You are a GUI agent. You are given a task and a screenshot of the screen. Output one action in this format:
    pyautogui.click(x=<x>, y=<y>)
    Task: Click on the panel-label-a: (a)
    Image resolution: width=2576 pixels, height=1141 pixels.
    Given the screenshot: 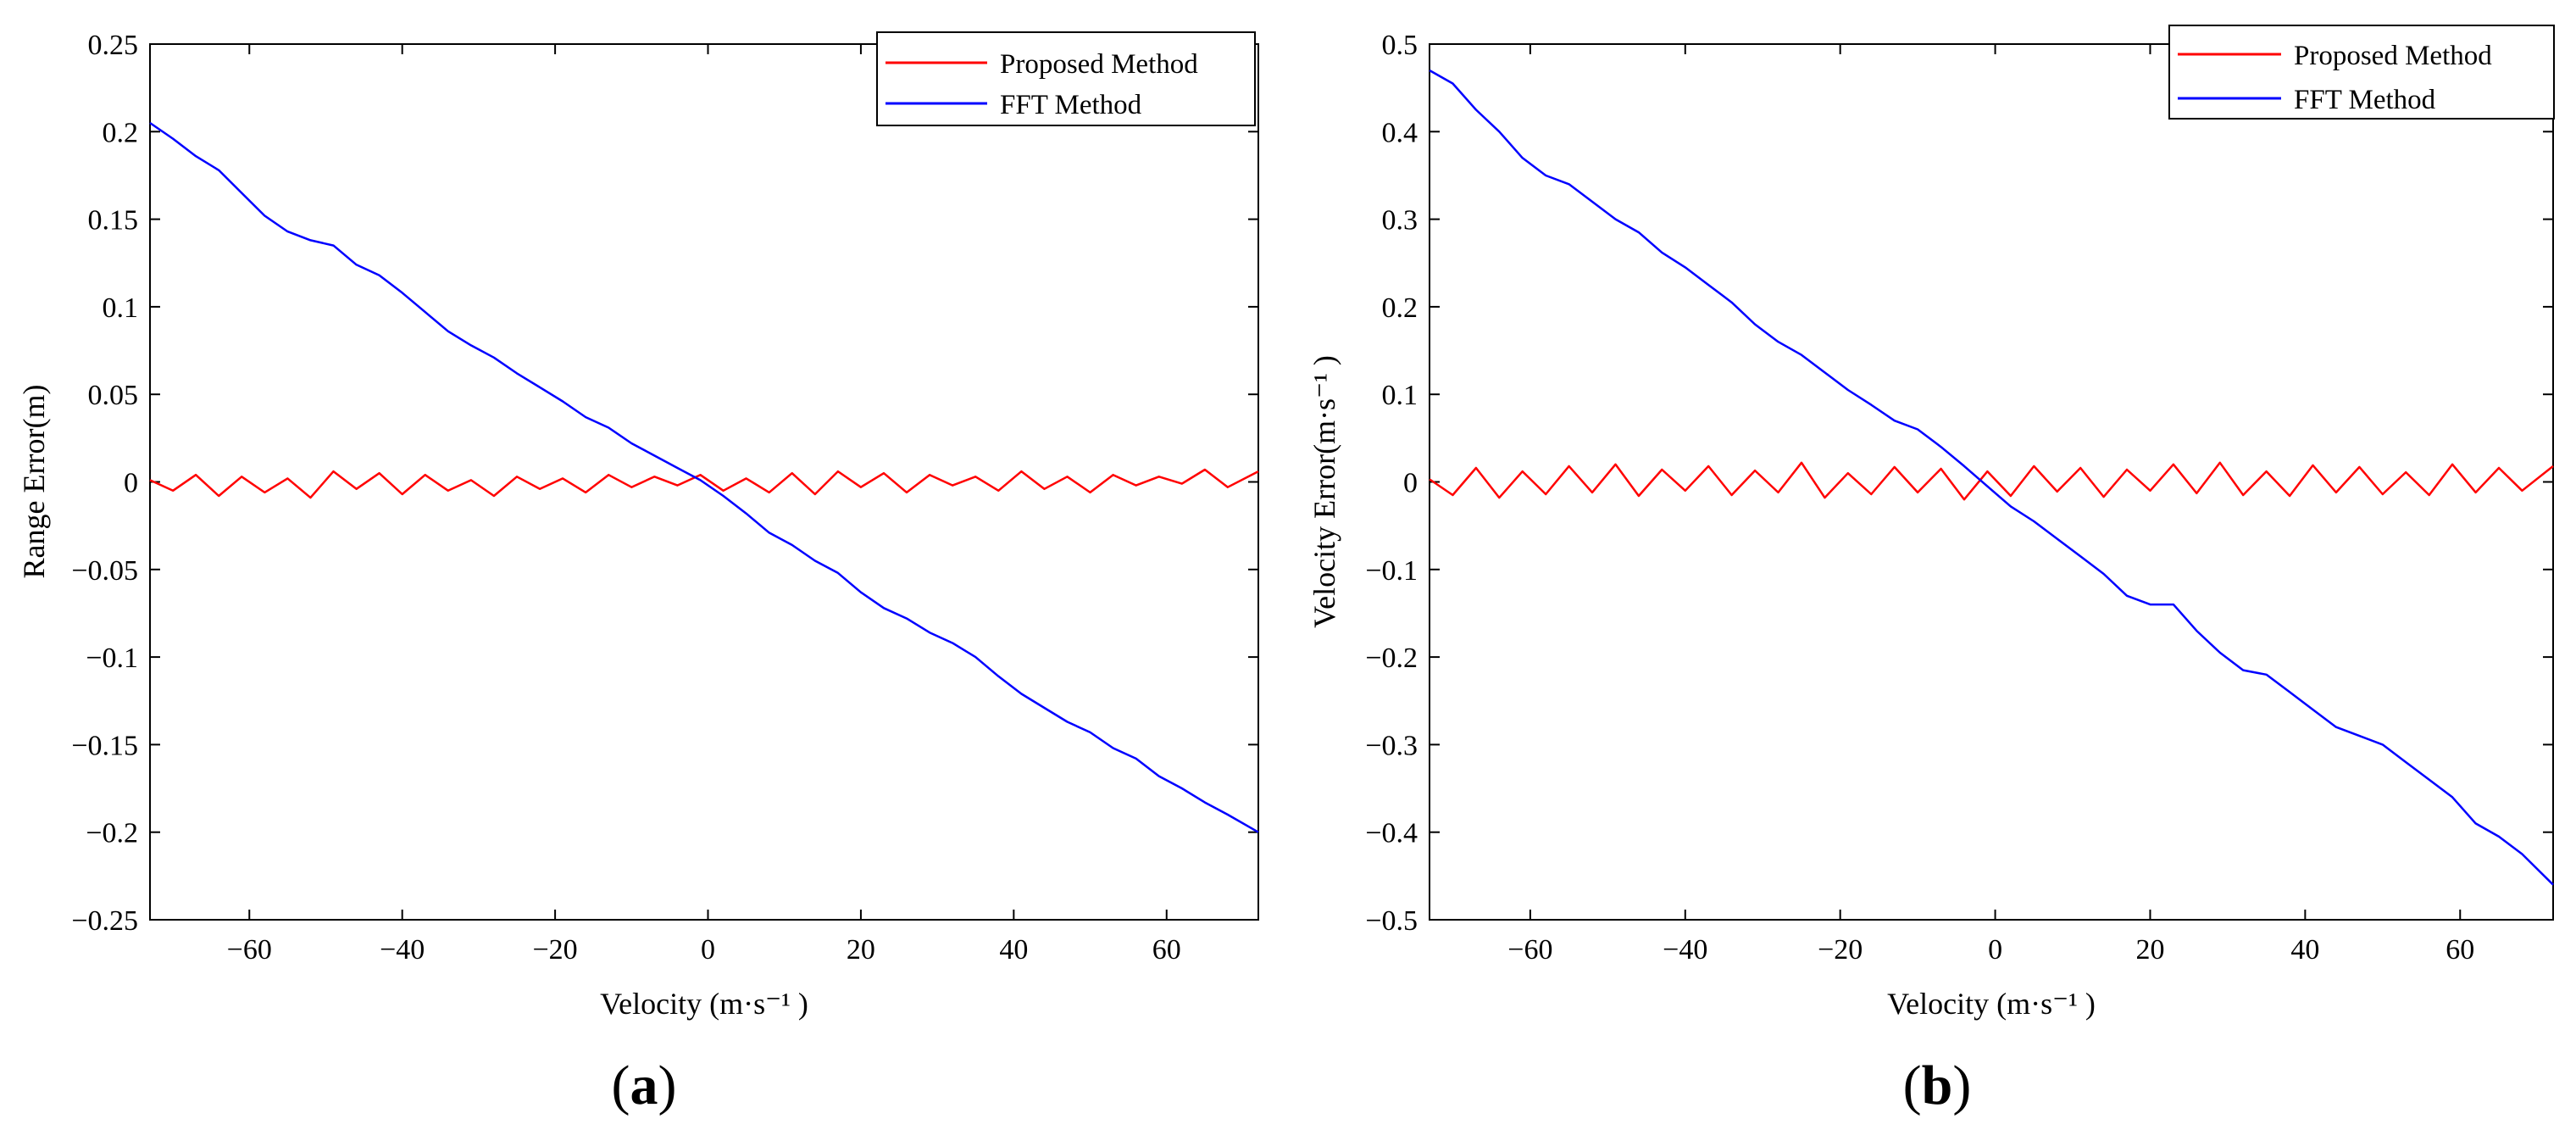 What is the action you would take?
    pyautogui.click(x=644, y=1085)
    